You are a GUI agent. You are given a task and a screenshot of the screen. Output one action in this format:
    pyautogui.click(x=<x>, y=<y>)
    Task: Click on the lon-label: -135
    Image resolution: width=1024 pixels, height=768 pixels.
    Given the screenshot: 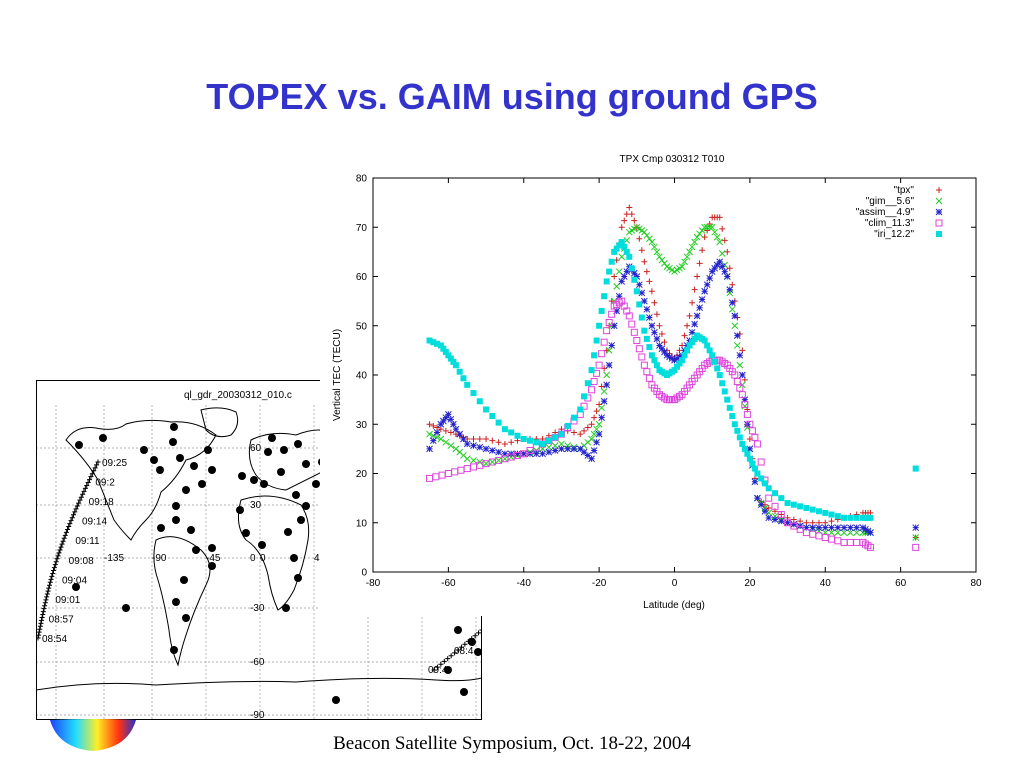 What is the action you would take?
    pyautogui.click(x=114, y=558)
    